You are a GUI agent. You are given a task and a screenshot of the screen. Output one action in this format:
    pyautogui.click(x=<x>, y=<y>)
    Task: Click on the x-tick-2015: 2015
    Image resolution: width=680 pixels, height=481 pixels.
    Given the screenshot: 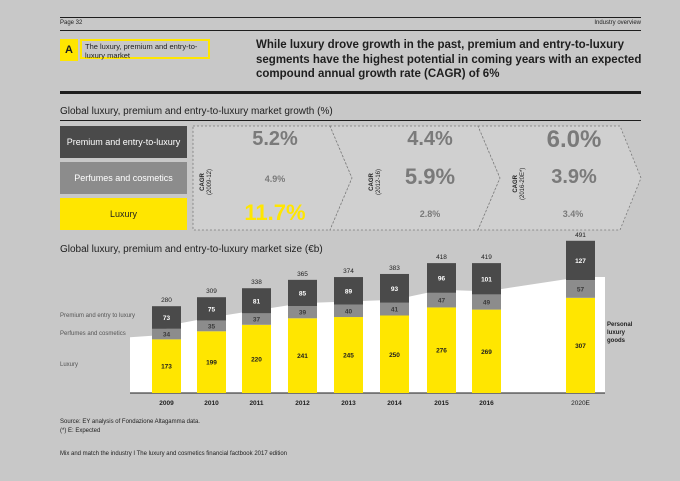 What is the action you would take?
    pyautogui.click(x=441, y=403)
    